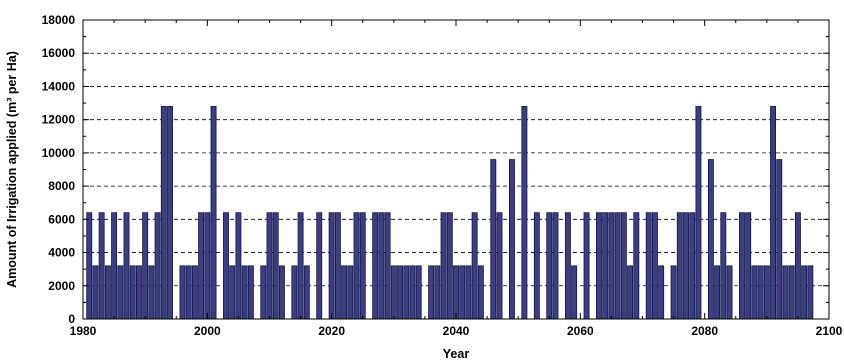 The image size is (844, 360). I want to click on x-tick-label: 2100, so click(829, 331).